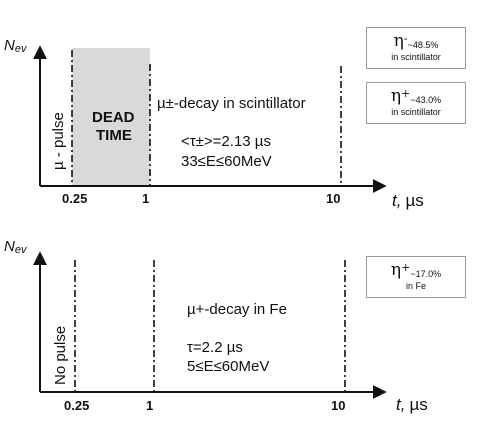  Describe the element at coordinates (215, 347) in the screenshot. I see `bottom-tau-text: τ=2.2 µs` at that location.